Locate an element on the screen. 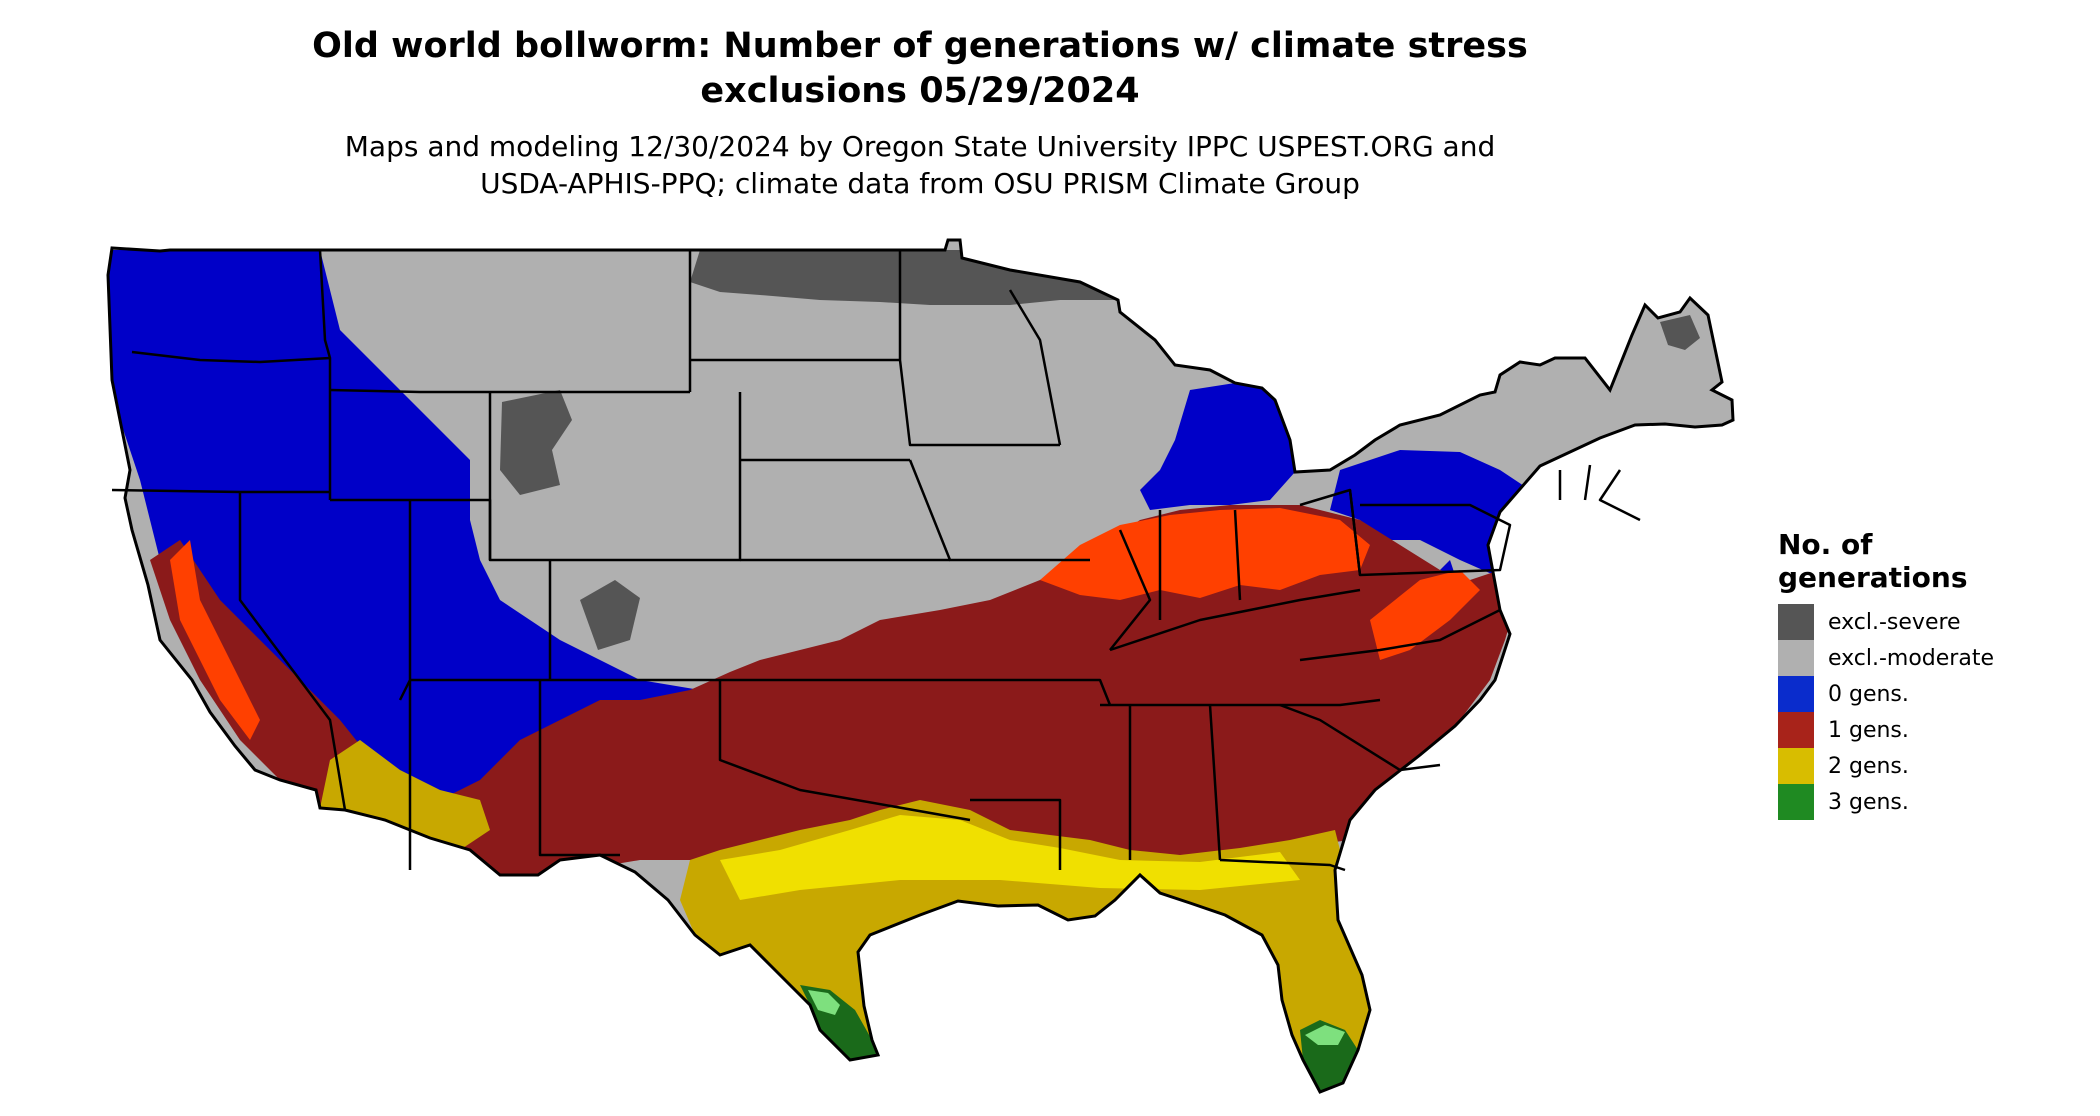 This screenshot has height=1116, width=2100. zone-excl-severe-wyoming is located at coordinates (536, 442).